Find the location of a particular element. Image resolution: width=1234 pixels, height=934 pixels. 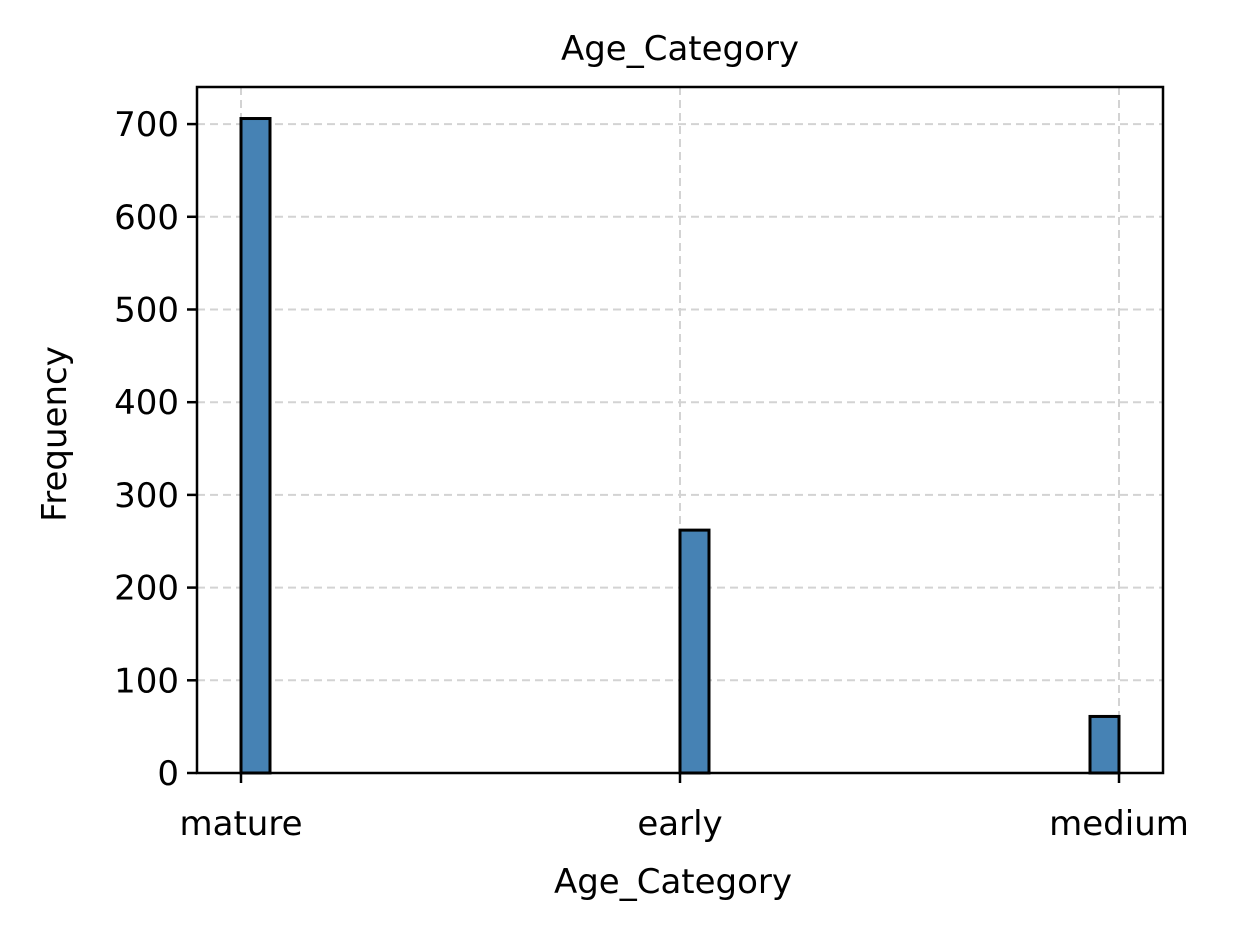

bar-medium is located at coordinates (1104, 744).